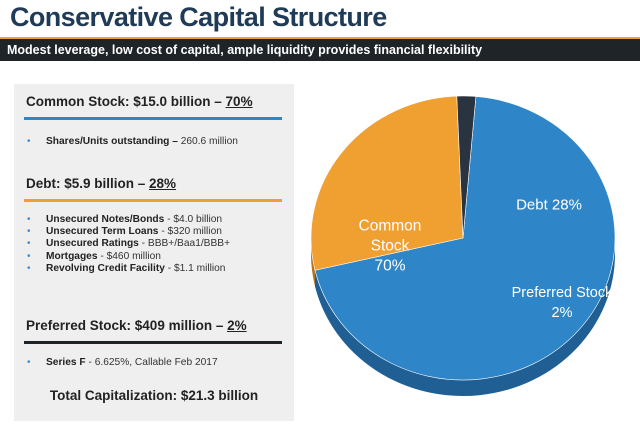 The height and width of the screenshot is (427, 640). What do you see at coordinates (190, 232) in the screenshot?
I see `bullet-value: - $320 million` at bounding box center [190, 232].